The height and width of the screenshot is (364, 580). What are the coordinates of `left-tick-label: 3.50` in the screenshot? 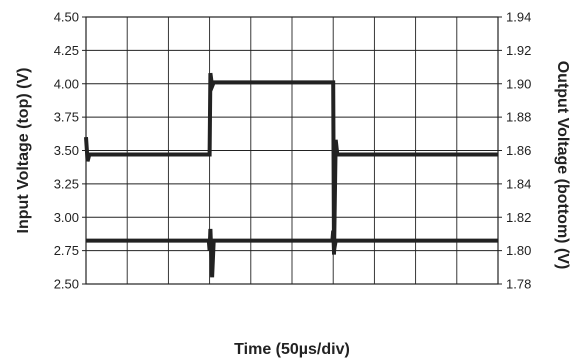 It's located at (66, 150).